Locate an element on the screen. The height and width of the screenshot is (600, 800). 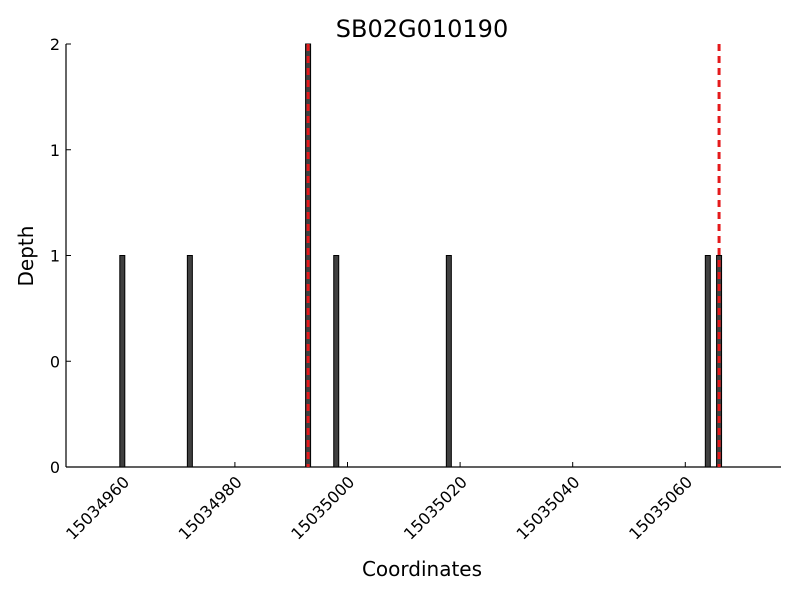
x-tick-label: 15035040 is located at coordinates (548, 507).